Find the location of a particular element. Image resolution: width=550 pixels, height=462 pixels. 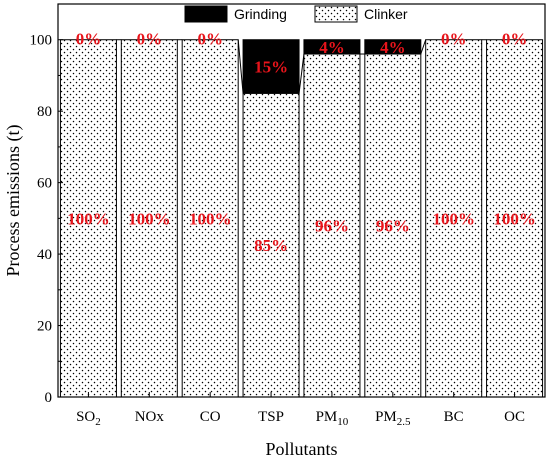

x-tick-label: CO is located at coordinates (210, 417).